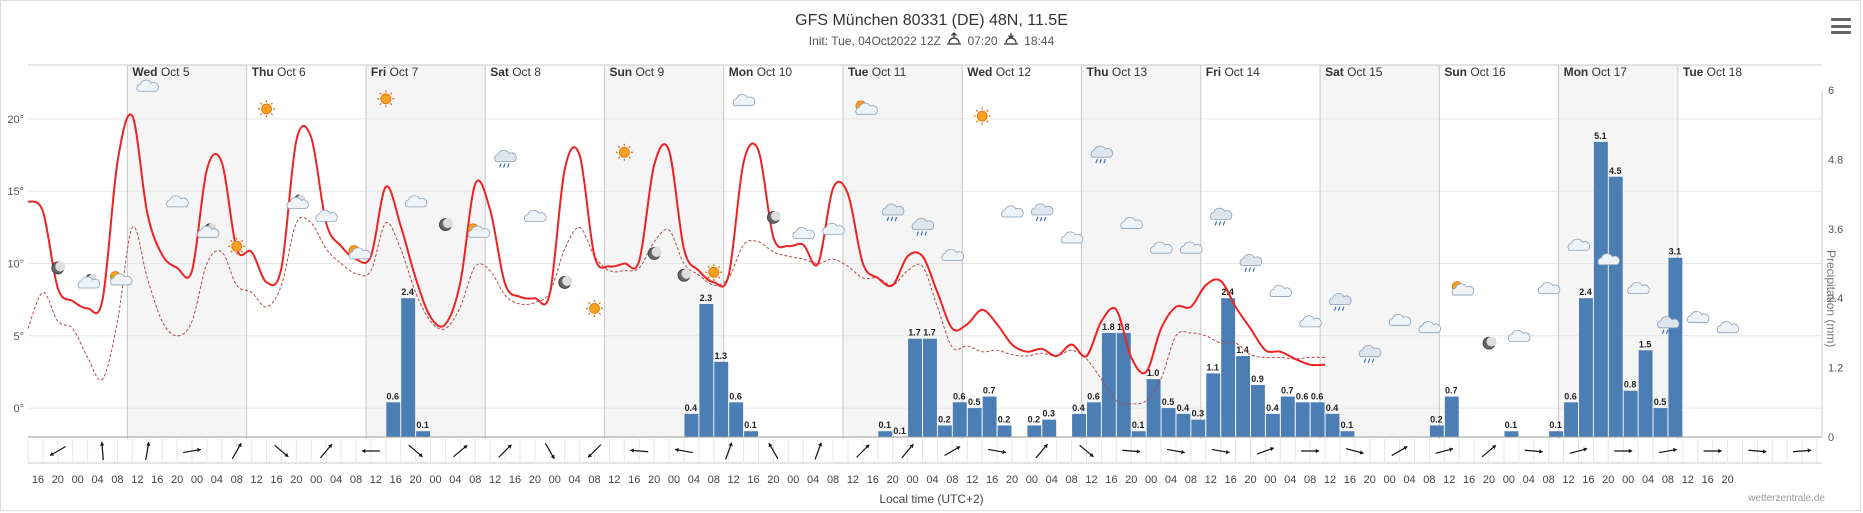 The height and width of the screenshot is (513, 1863). What do you see at coordinates (1117, 72) in the screenshot?
I see `day-label: Thu Oct 13` at bounding box center [1117, 72].